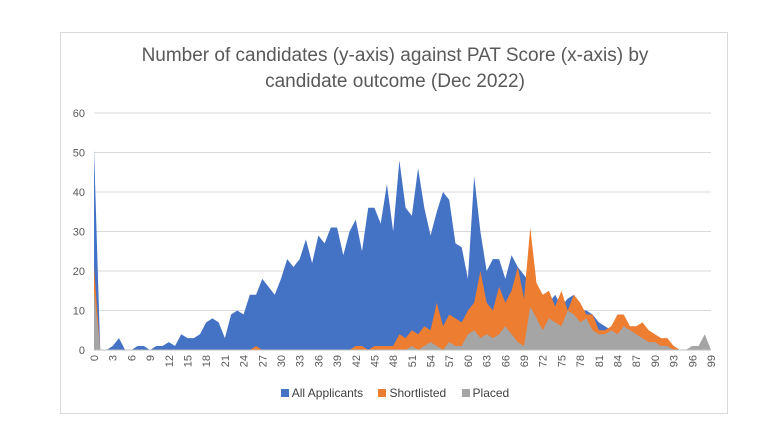  I want to click on x-tick-label-96: 96, so click(693, 361).